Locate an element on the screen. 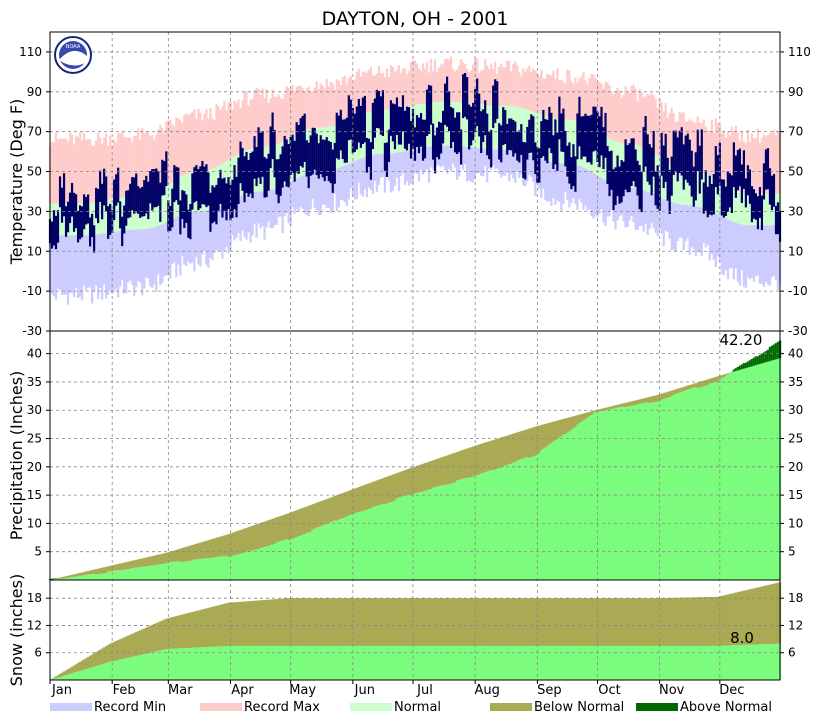  normal-range-bar is located at coordinates (766, 209).